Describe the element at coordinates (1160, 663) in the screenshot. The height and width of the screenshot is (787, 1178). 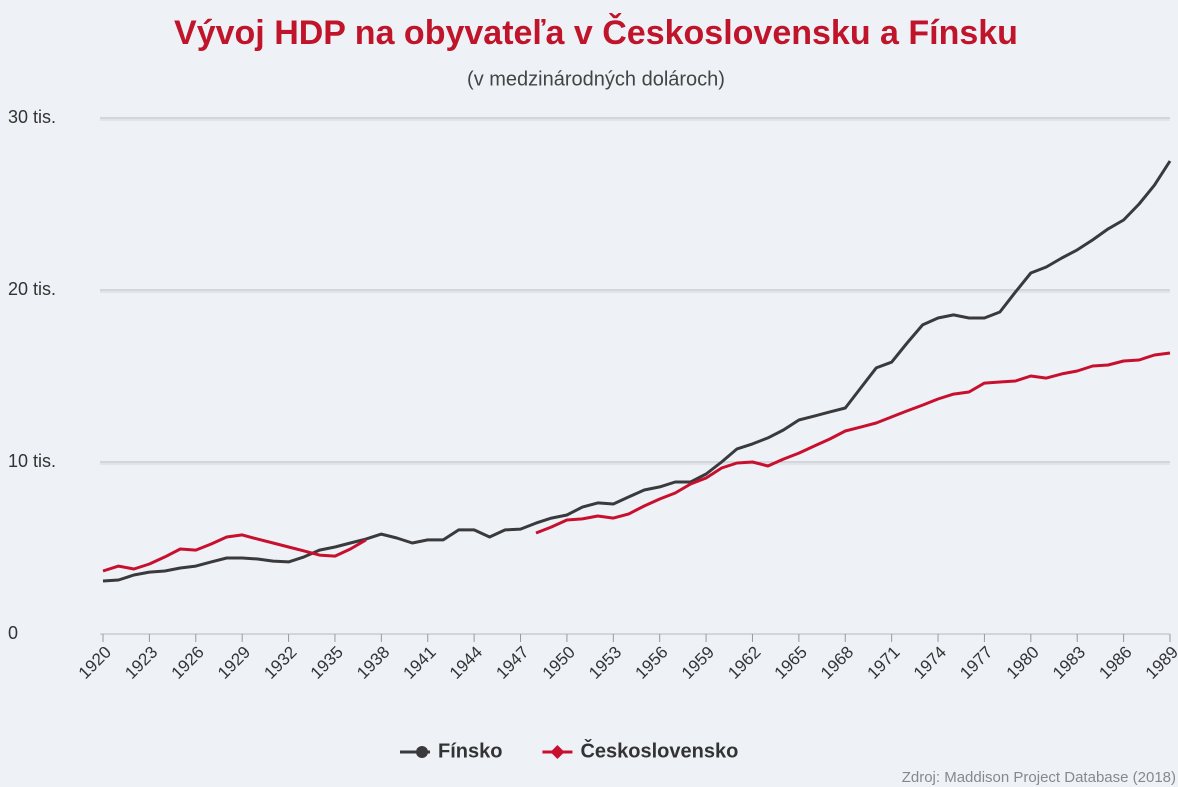
I see `x-tick-label: 1989` at that location.